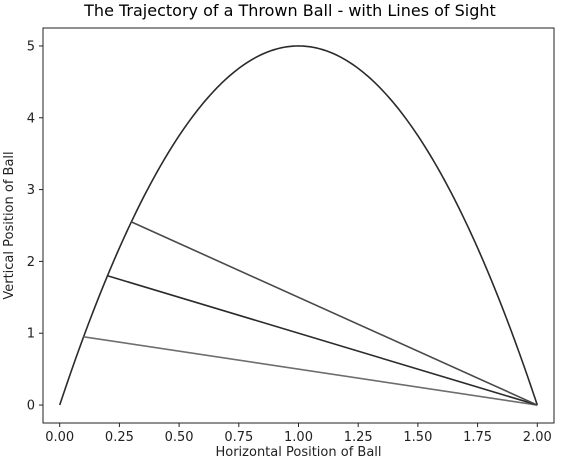 Image resolution: width=567 pixels, height=458 pixels. Describe the element at coordinates (298, 437) in the screenshot. I see `x-tick-label: 1.00` at that location.